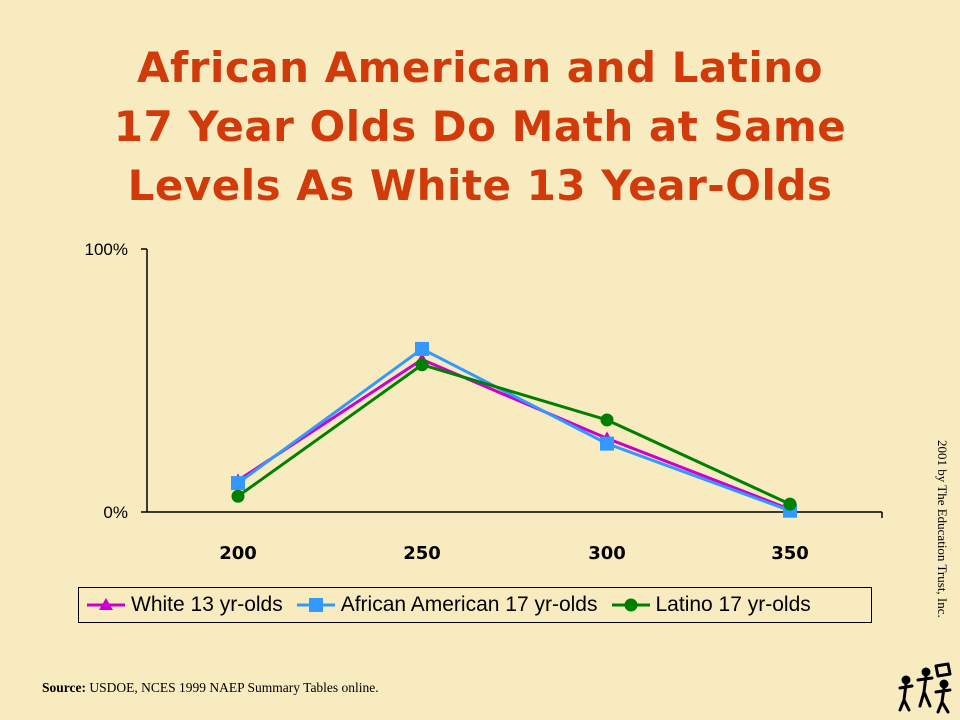 This screenshot has height=720, width=960. What do you see at coordinates (106, 249) in the screenshot?
I see `y-tick-label: 100%` at bounding box center [106, 249].